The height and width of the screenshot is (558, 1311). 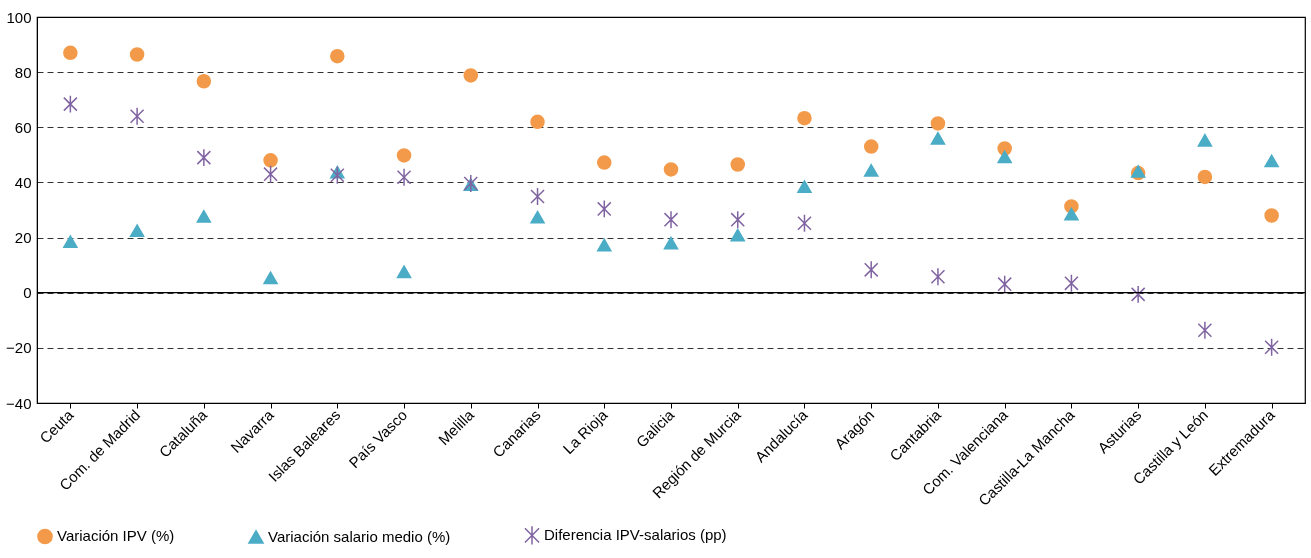 I want to click on y-tick-label: 20, so click(x=23, y=238).